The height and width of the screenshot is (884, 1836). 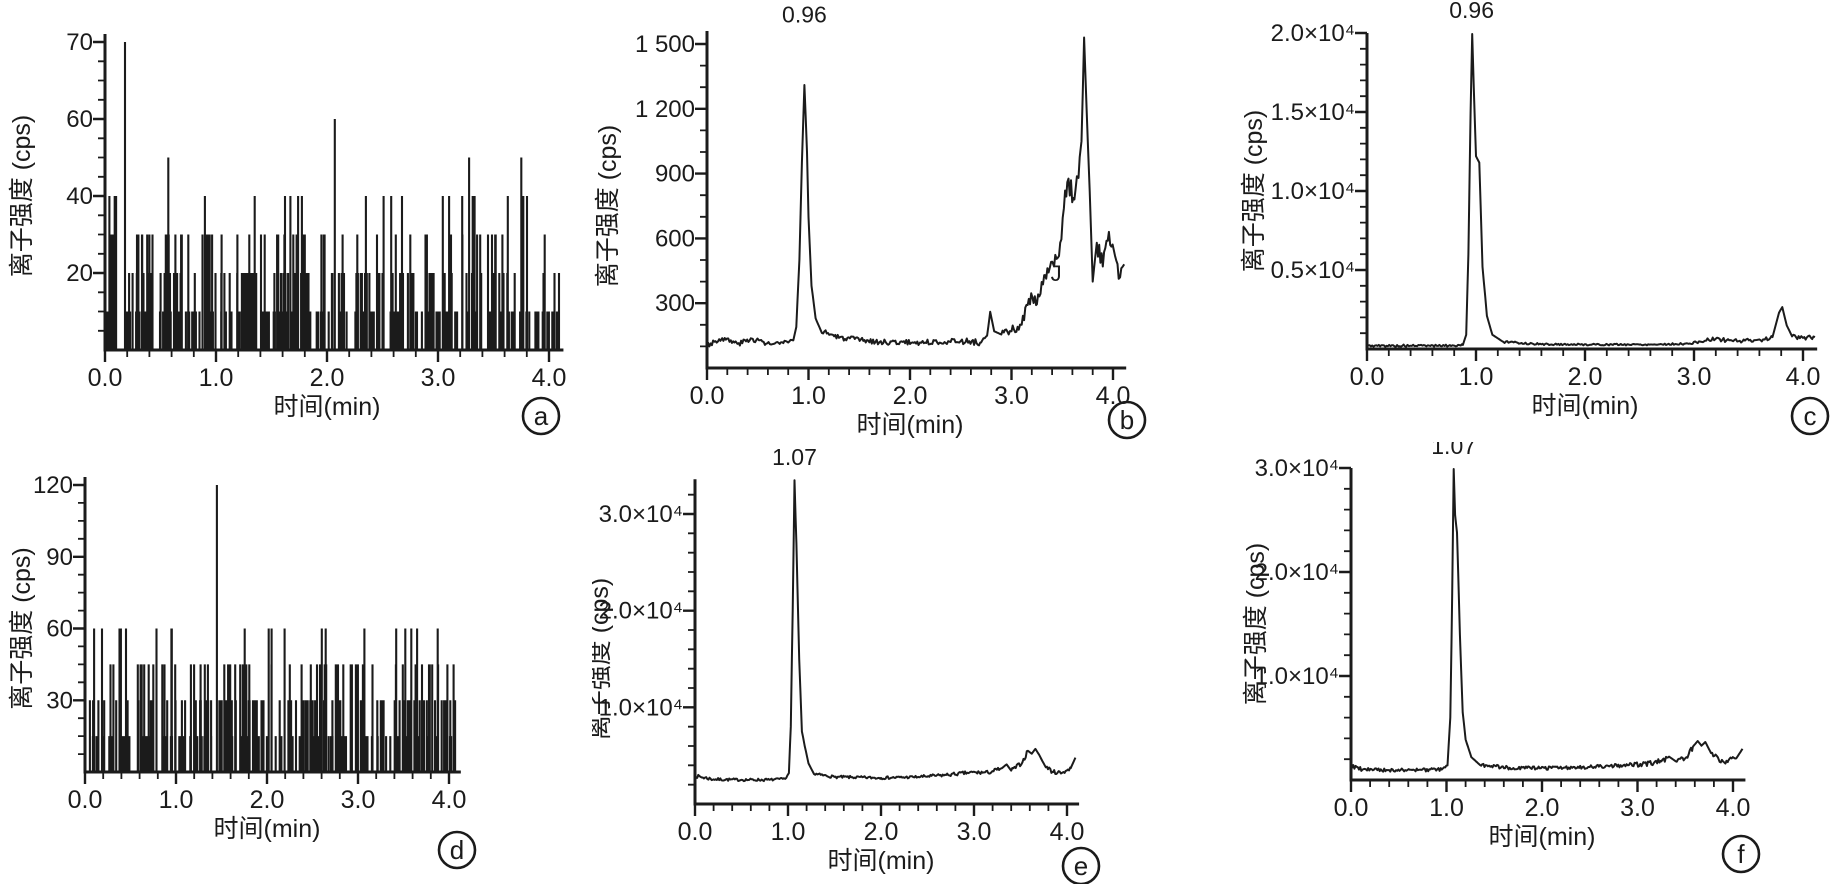 I want to click on panel-letter: c, so click(x=1810, y=416).